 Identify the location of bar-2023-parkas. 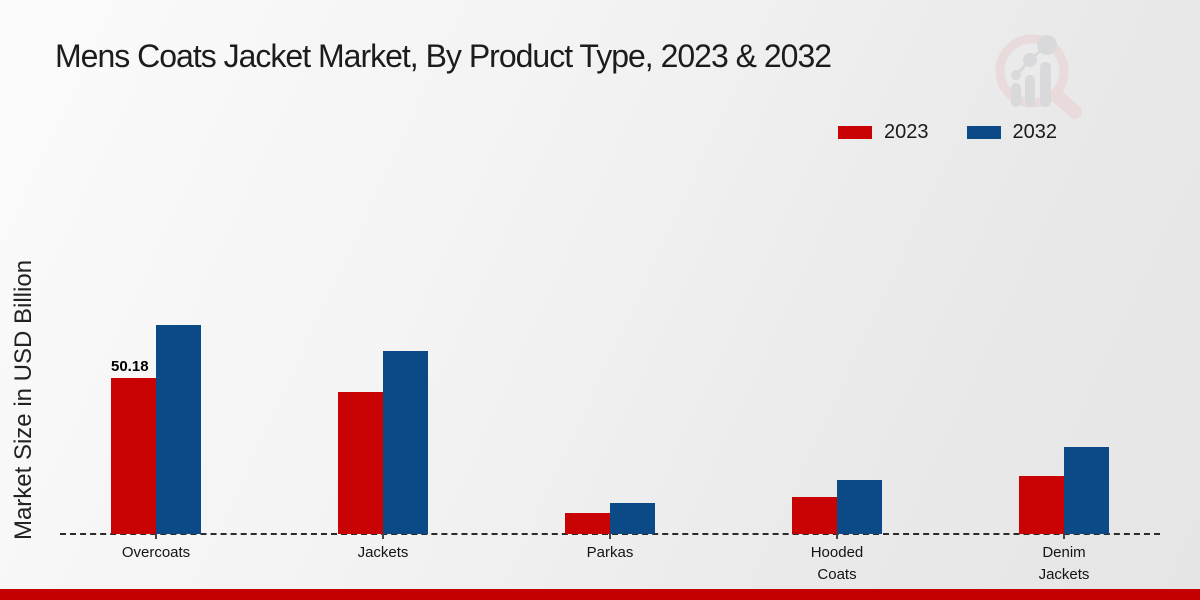
(587, 523).